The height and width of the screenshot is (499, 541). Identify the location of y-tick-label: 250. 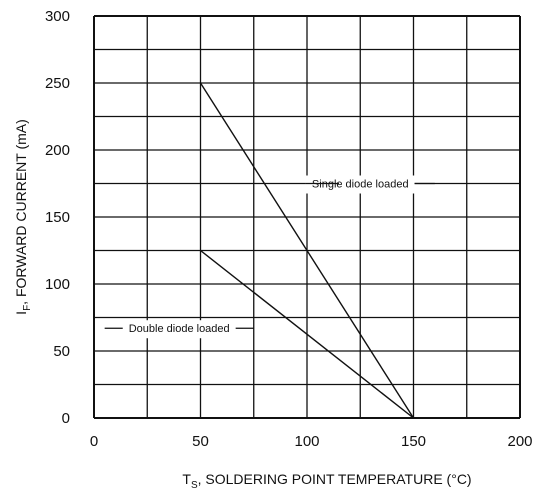
(57, 83).